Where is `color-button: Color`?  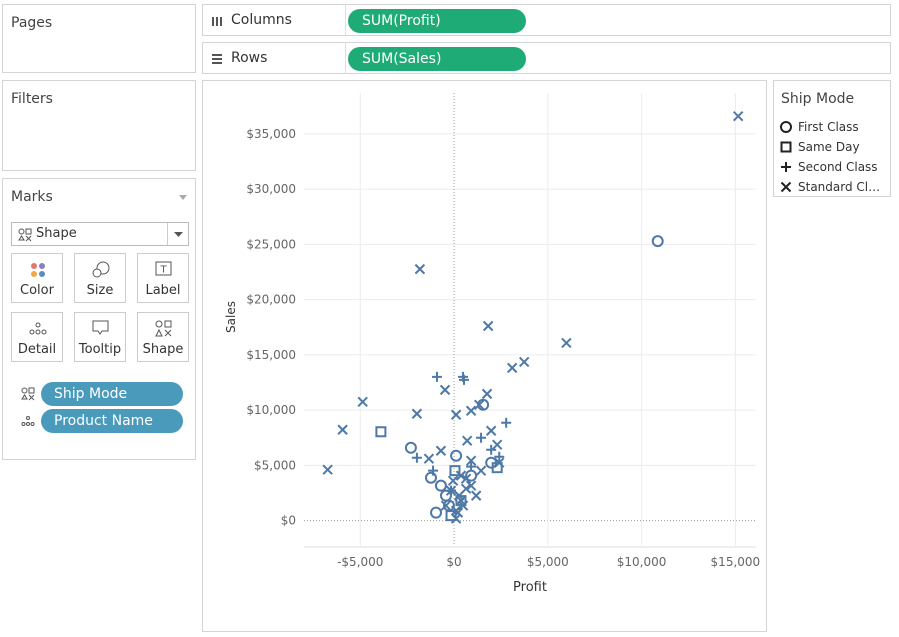 color-button: Color is located at coordinates (37, 278).